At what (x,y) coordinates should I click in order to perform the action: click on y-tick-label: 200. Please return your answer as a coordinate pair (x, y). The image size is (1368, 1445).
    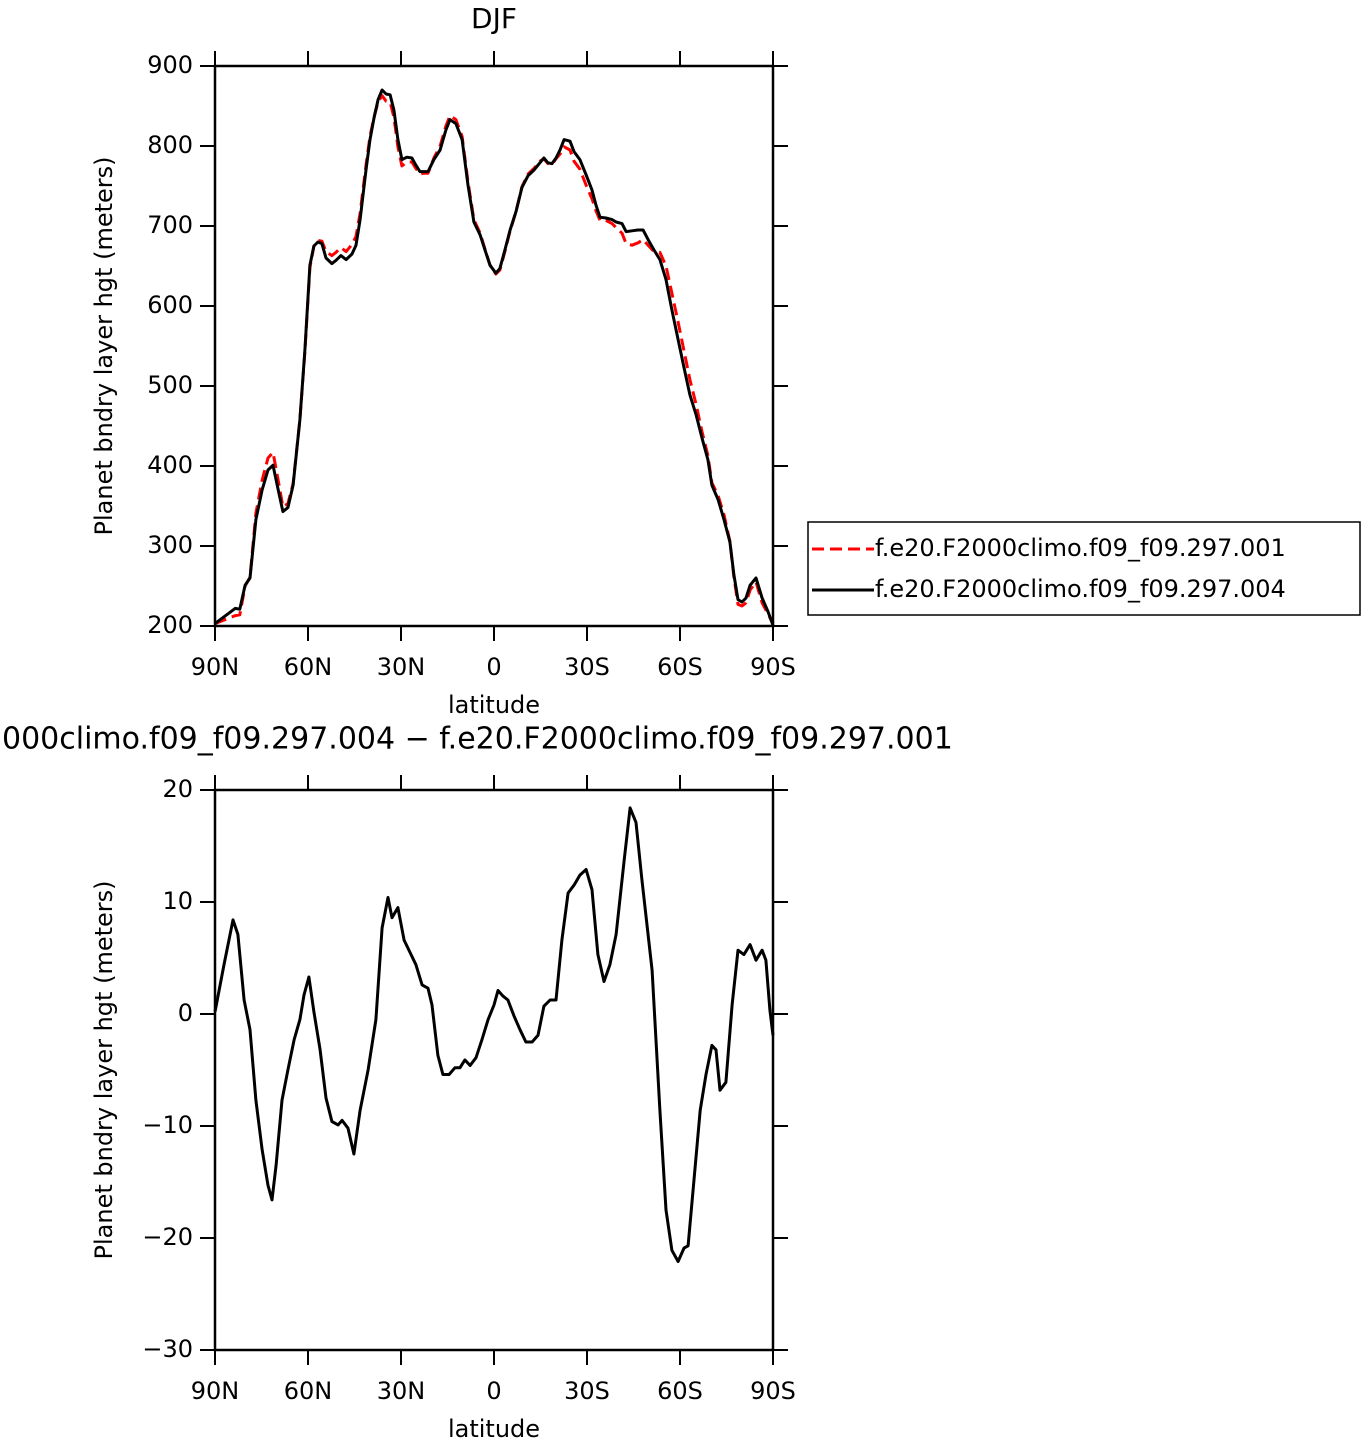
    Looking at the image, I should click on (170, 625).